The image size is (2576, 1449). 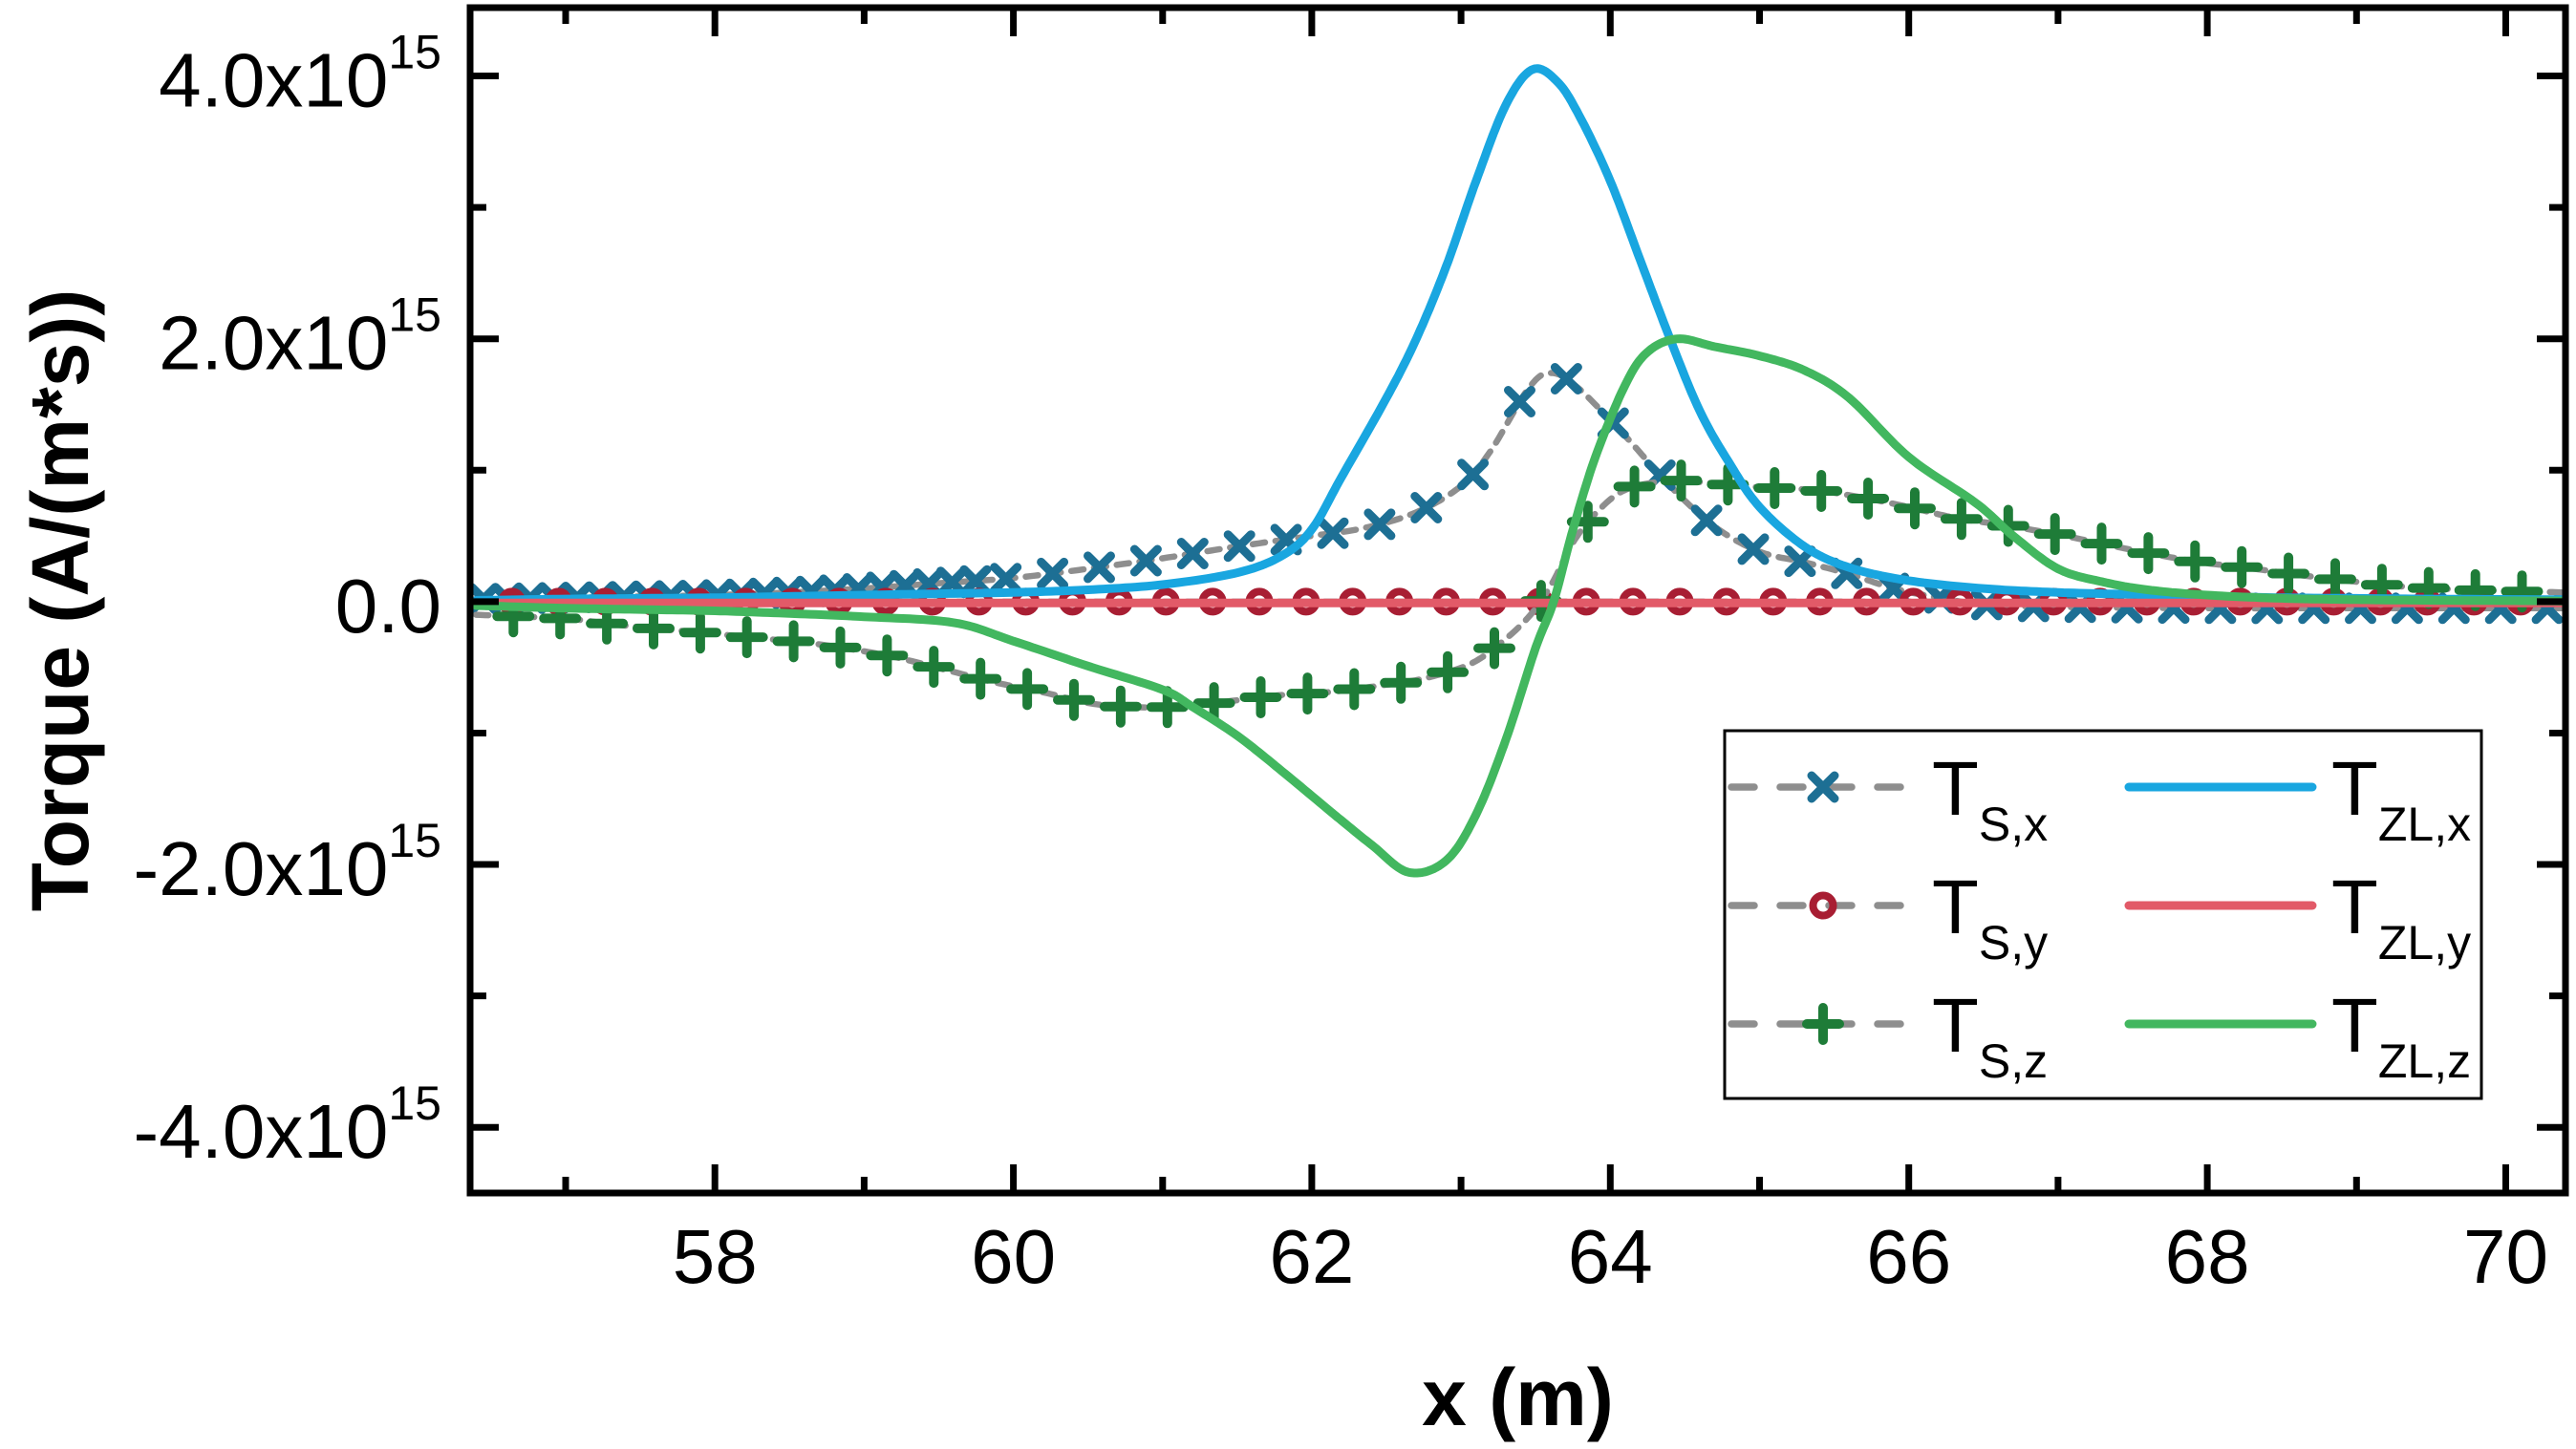 I want to click on legend: TS,x TZL,x TS,y TZL,y TS,z TZL,z, so click(x=2103, y=914).